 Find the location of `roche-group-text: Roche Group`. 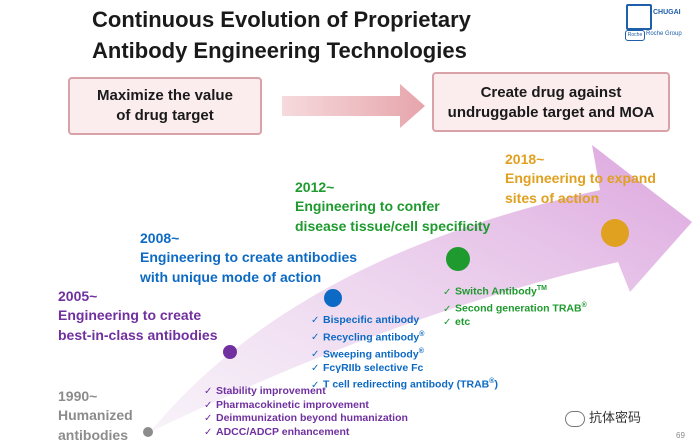

roche-group-text: Roche Group is located at coordinates (664, 34).